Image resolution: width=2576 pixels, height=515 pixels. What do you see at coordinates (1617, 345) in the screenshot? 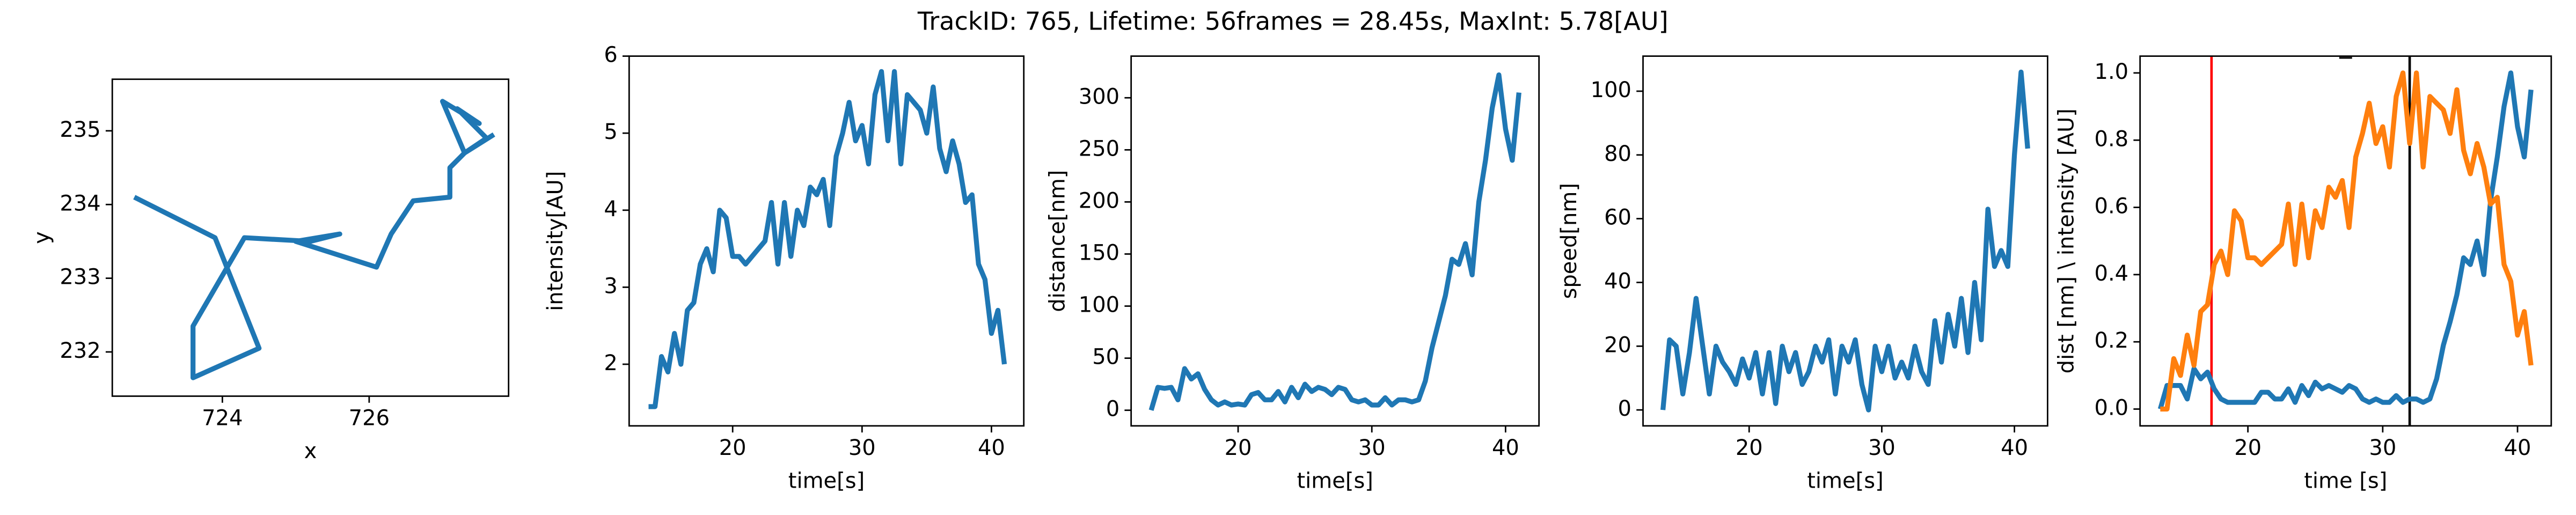
I see `y-tick-label: 20` at bounding box center [1617, 345].